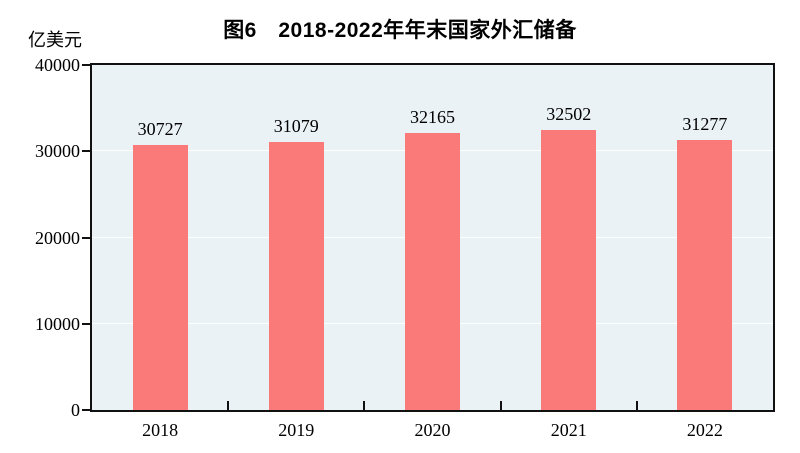 This screenshot has height=453, width=800. Describe the element at coordinates (568, 430) in the screenshot. I see `x-category-label: 2021` at that location.